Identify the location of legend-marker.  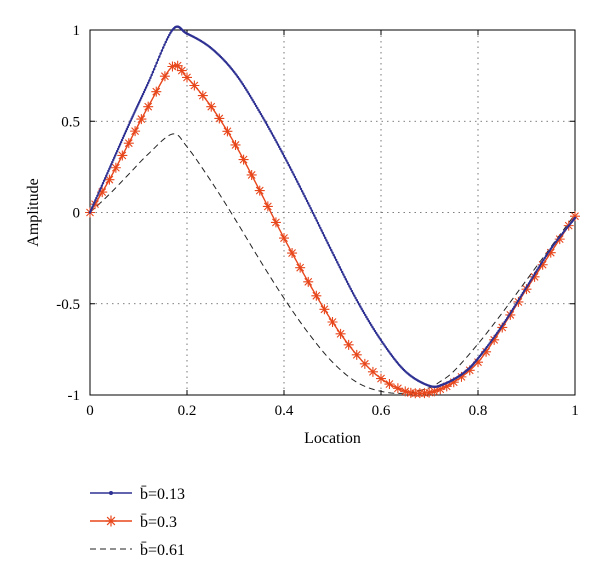
(111, 521).